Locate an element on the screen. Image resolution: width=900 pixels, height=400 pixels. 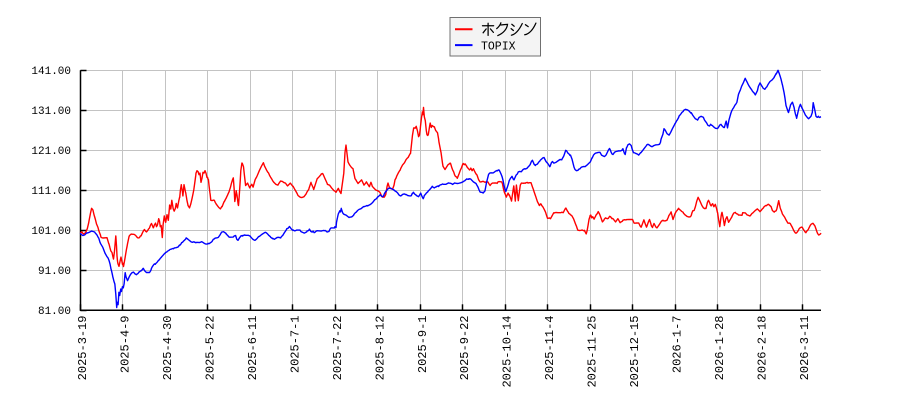
svg-text: 2025-3-19 is located at coordinates (83, 348).